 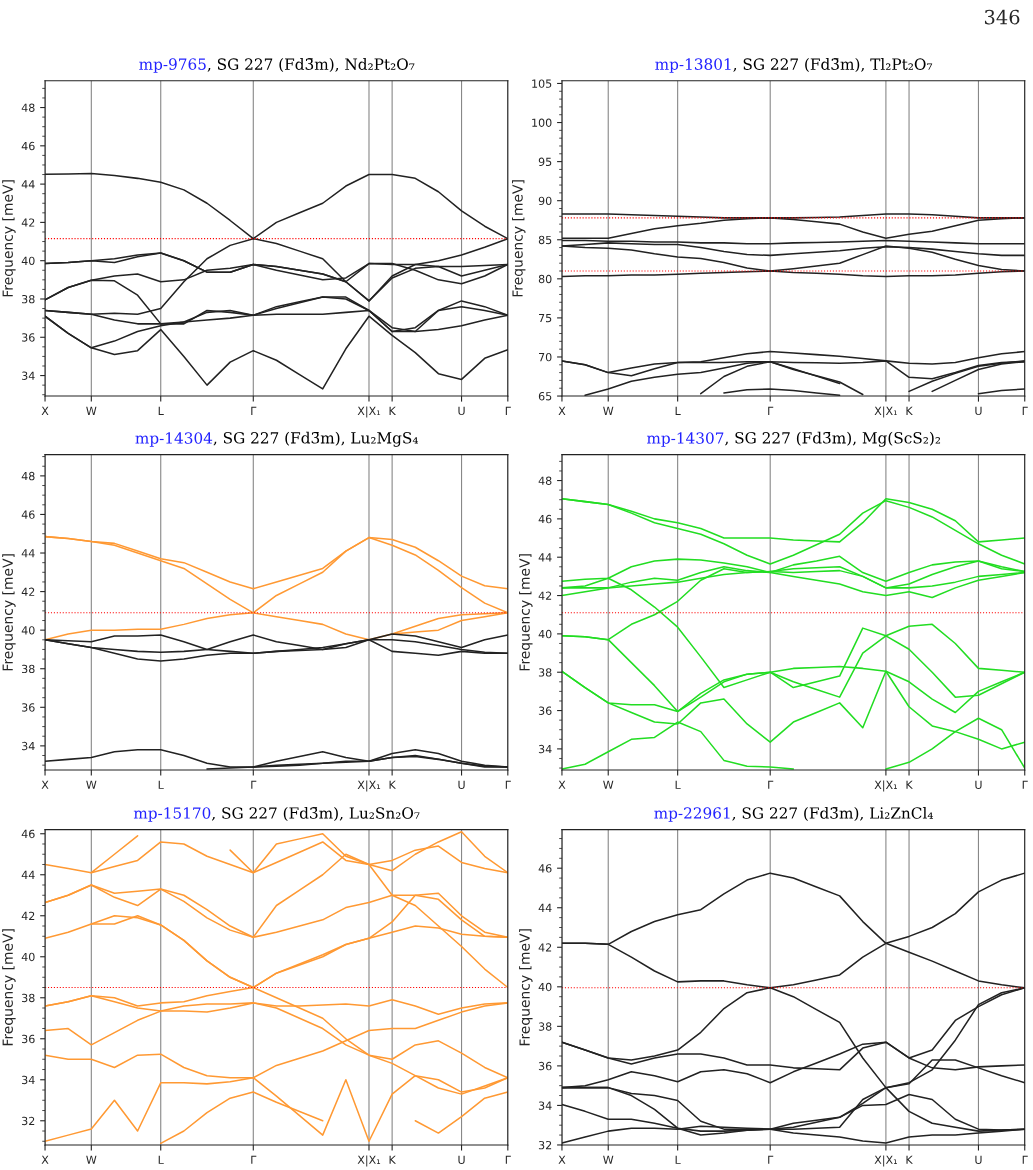 I want to click on chart-title: mp-15170, SG 227 (Fd3̄m), Lu₂Sn₂O₇, so click(x=276, y=814).